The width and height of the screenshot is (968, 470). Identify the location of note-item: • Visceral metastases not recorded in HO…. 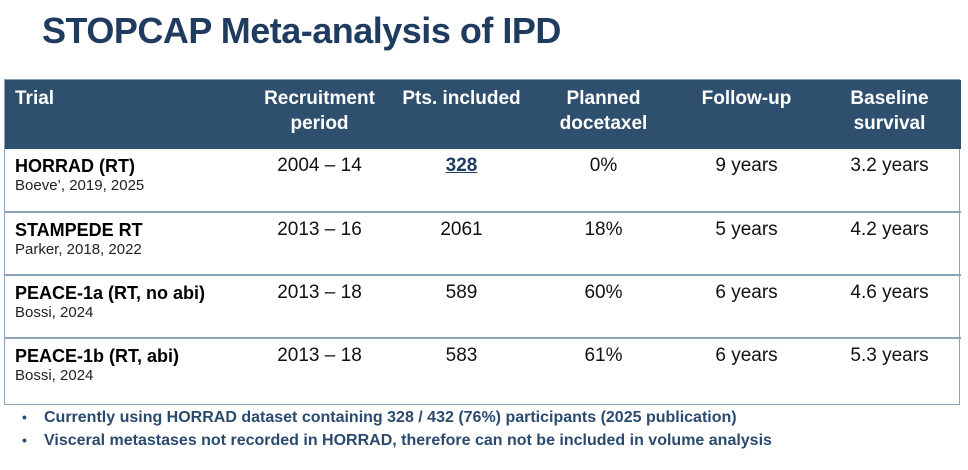
(397, 440).